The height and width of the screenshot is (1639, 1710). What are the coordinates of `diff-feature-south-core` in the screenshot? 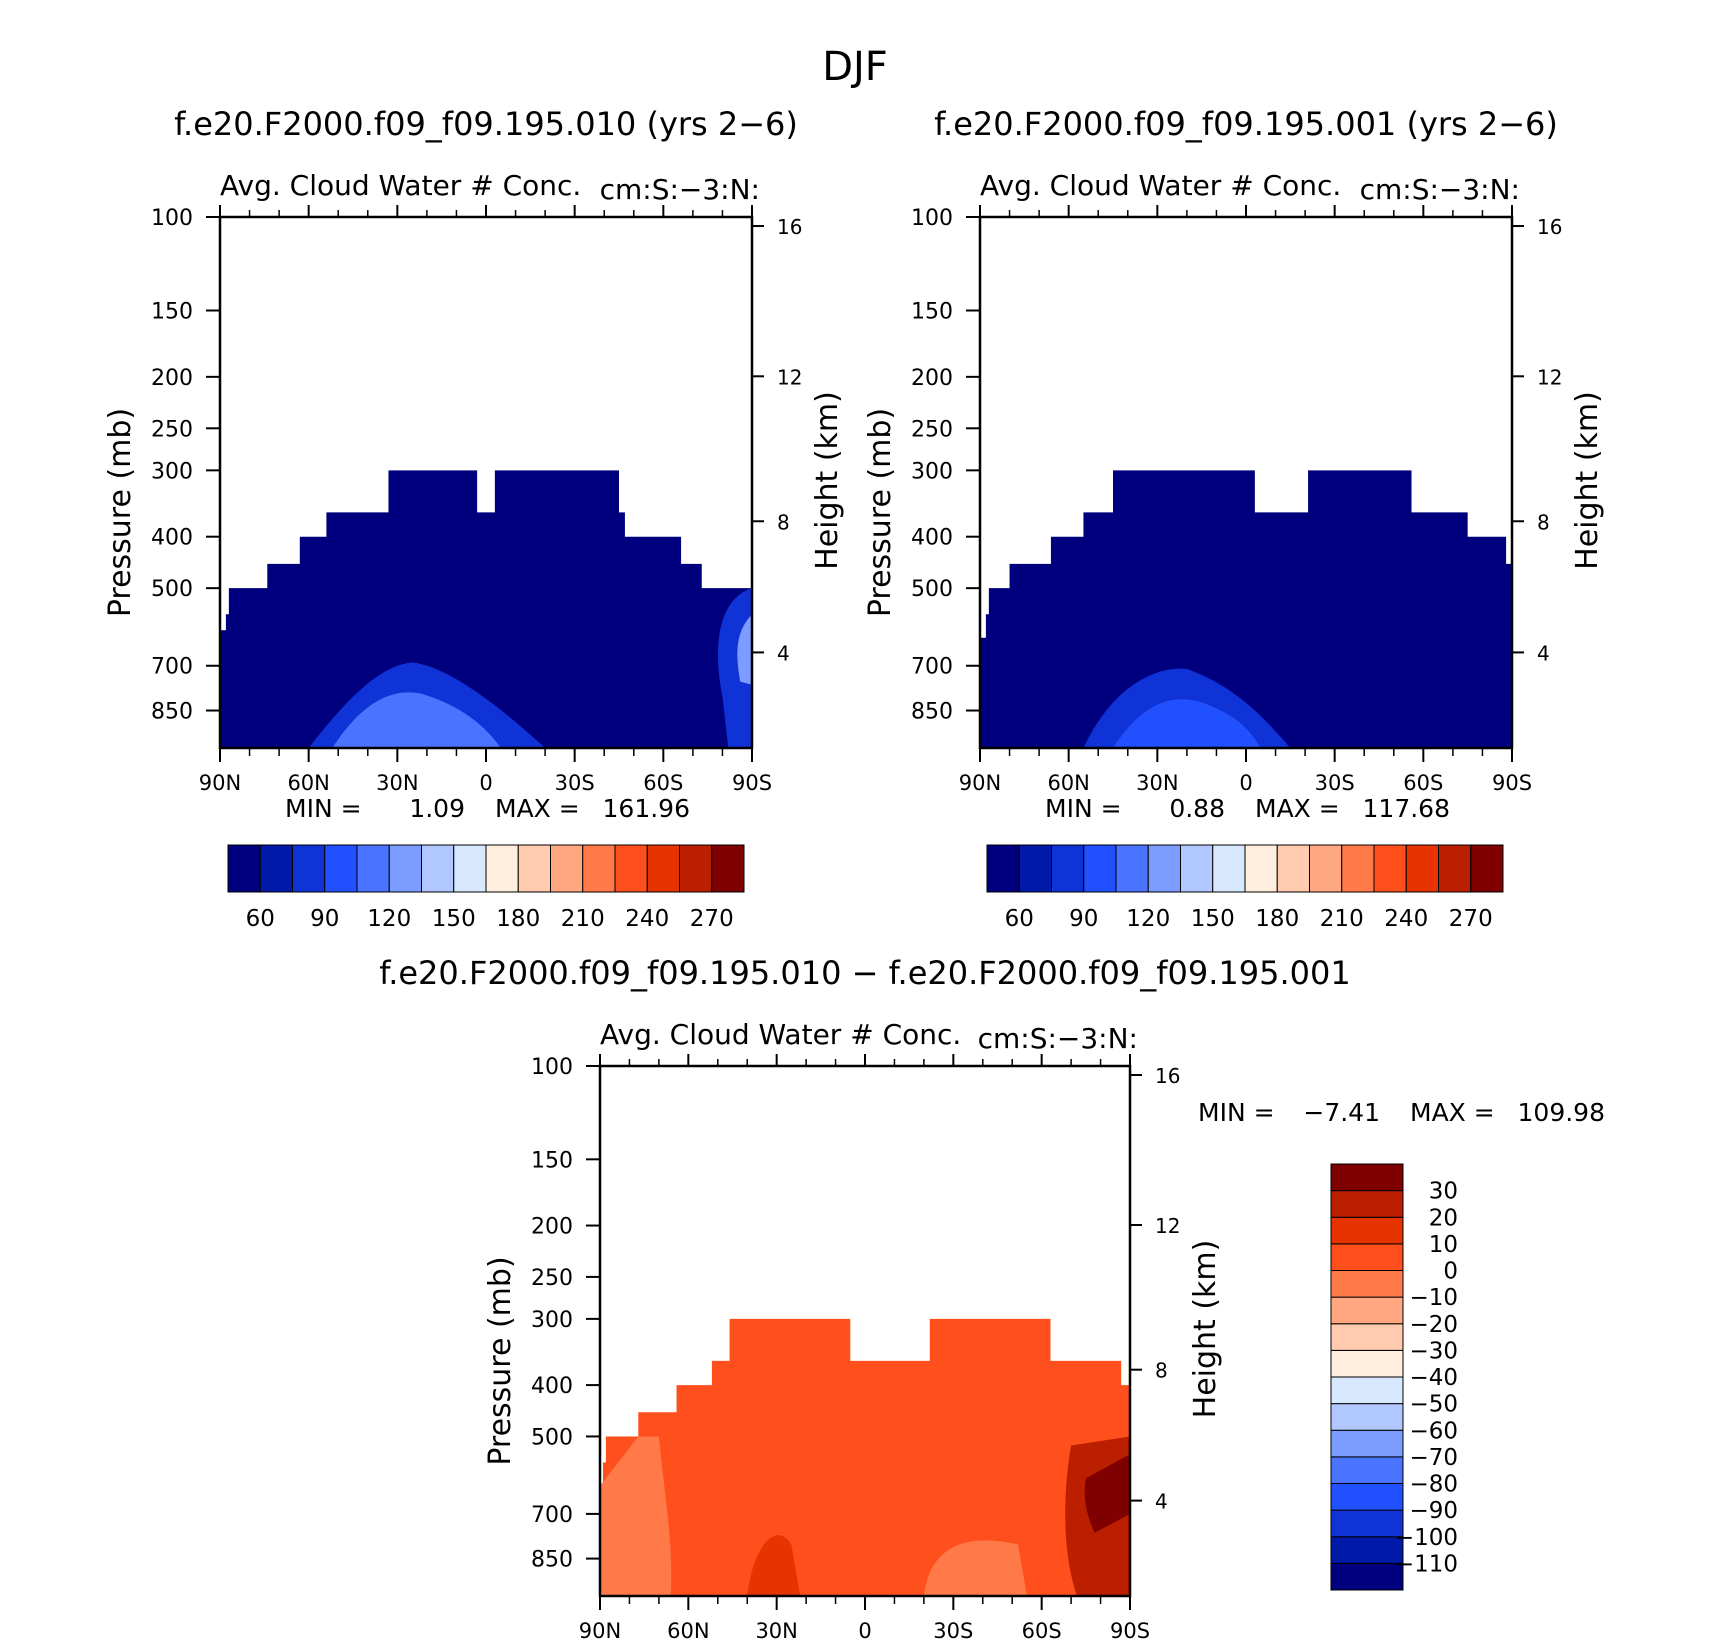 It's located at (1107, 1493).